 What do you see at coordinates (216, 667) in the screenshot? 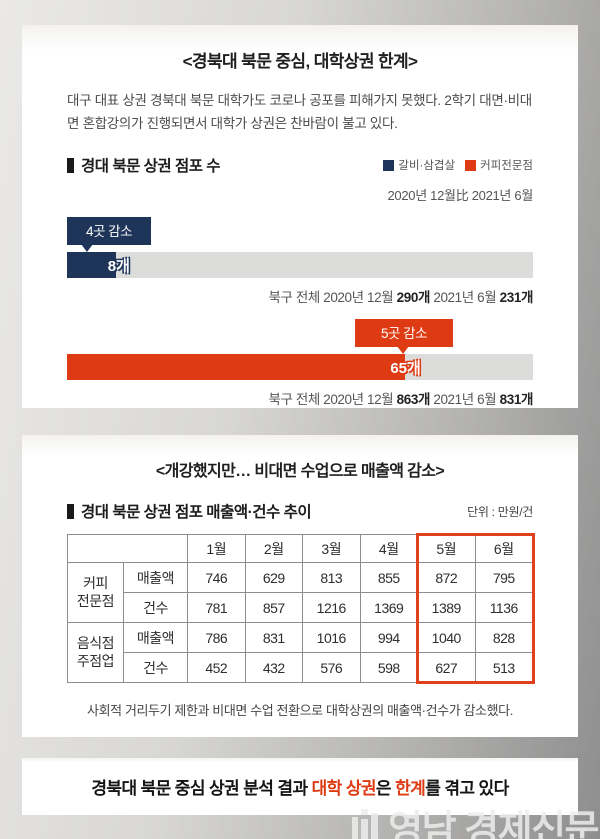
I see `table-cell: 452` at bounding box center [216, 667].